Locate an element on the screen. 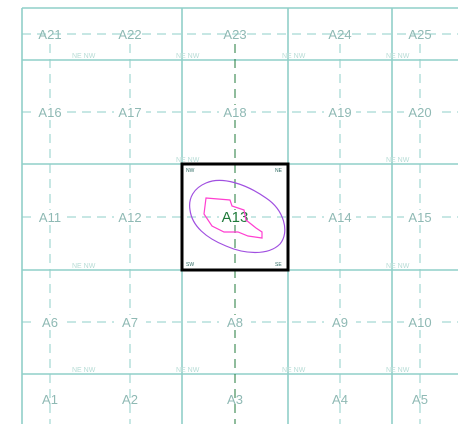  cell-label-a11: A11 is located at coordinates (50, 217).